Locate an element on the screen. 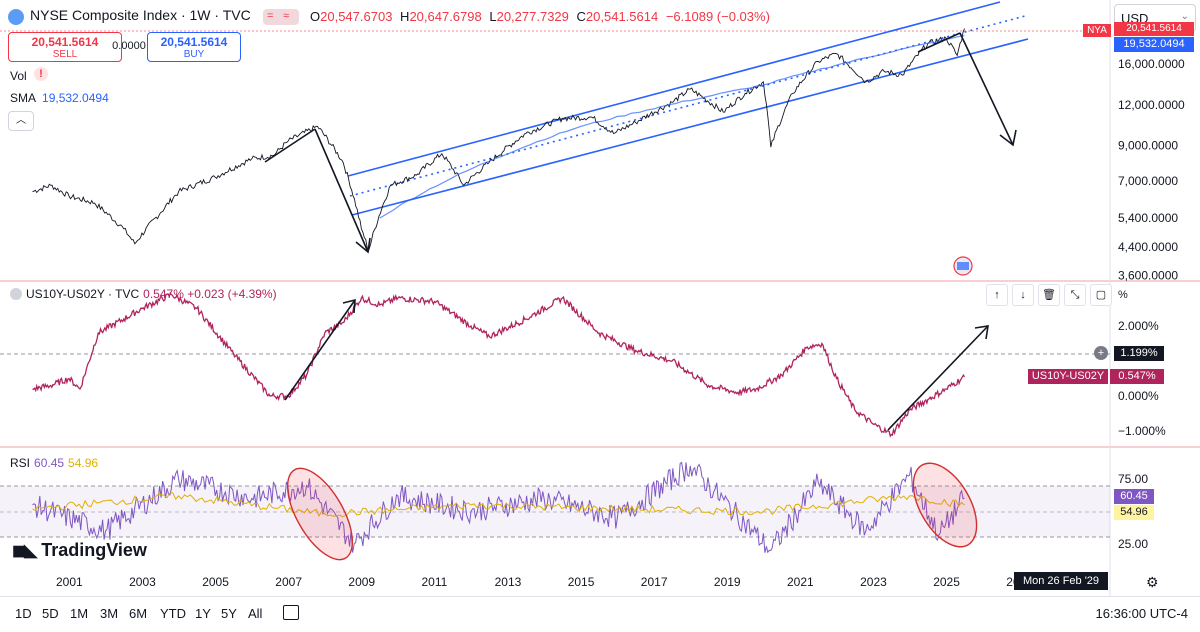  bid-ask-spread: 0.0000 is located at coordinates (129, 46).